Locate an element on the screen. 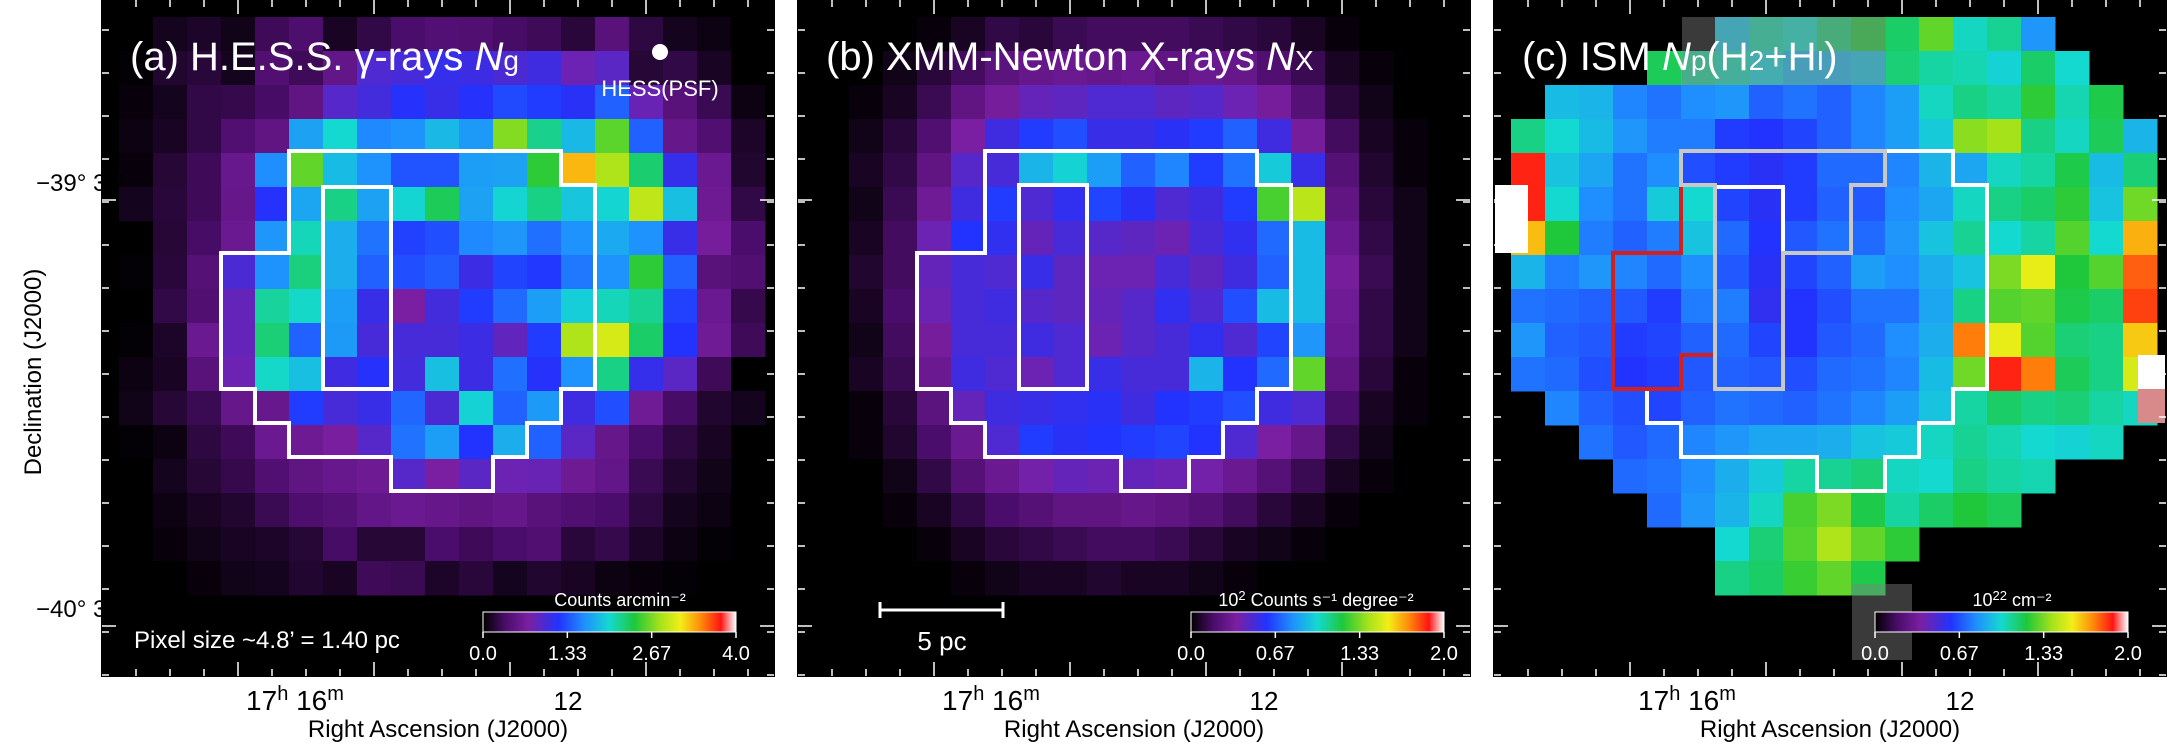  panel-c-top-overlay is located at coordinates (1784, 51).